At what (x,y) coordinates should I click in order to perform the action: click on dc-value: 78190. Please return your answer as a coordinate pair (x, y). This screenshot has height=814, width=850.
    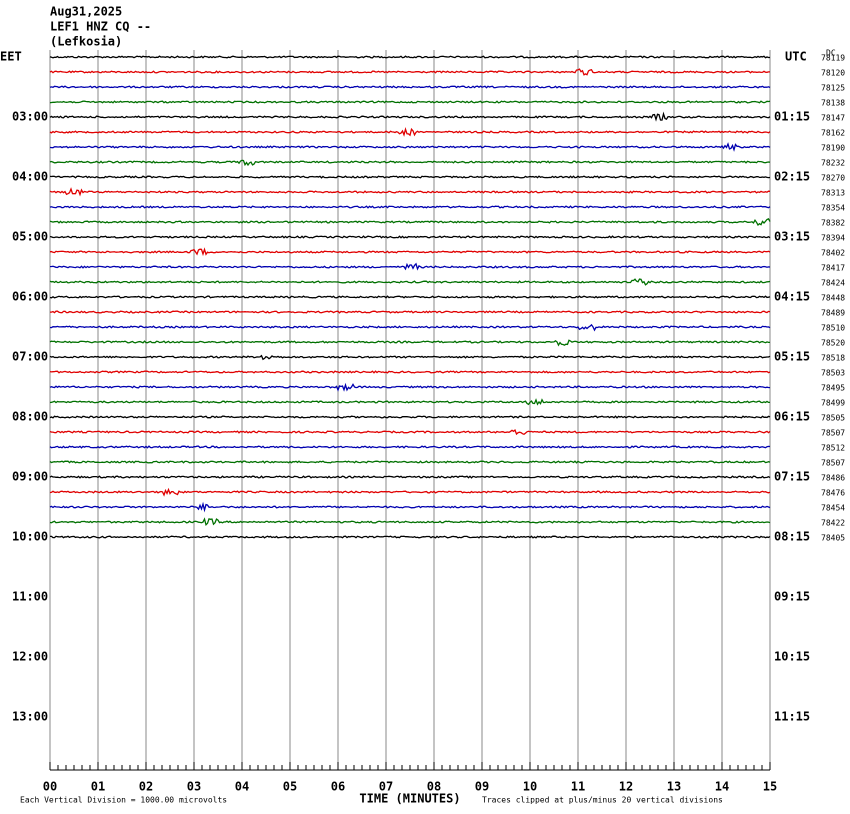
    Looking at the image, I should click on (833, 148).